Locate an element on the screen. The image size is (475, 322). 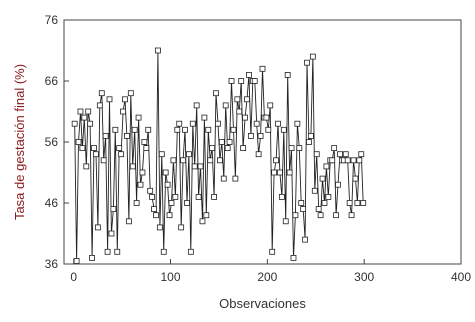
x-tick-label: 100 is located at coordinates (170, 277).